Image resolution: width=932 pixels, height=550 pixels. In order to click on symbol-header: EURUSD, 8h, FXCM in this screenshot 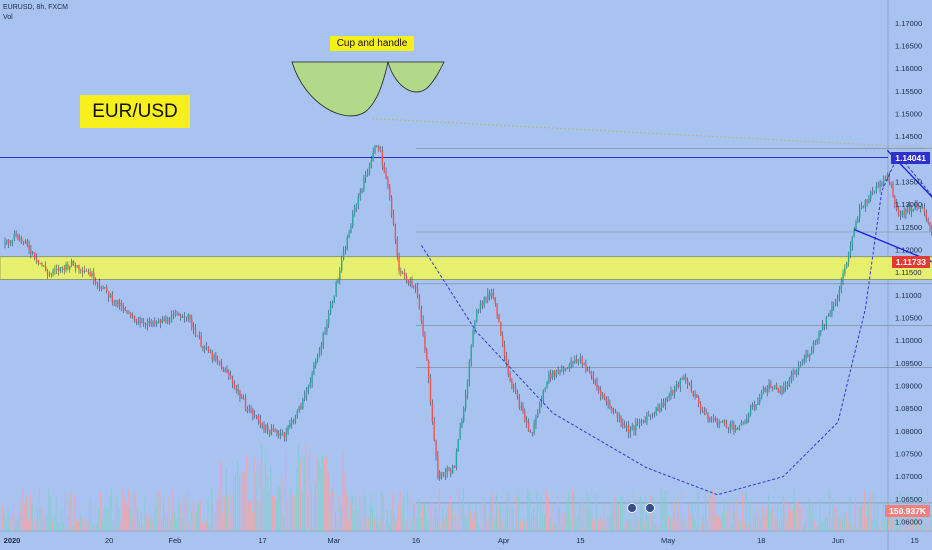, I will do `click(35, 7)`.